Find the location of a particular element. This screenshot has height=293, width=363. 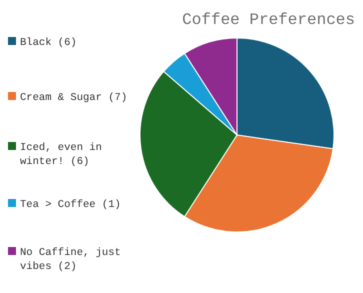

legend-label: Cream & Sugar (7) is located at coordinates (74, 98).